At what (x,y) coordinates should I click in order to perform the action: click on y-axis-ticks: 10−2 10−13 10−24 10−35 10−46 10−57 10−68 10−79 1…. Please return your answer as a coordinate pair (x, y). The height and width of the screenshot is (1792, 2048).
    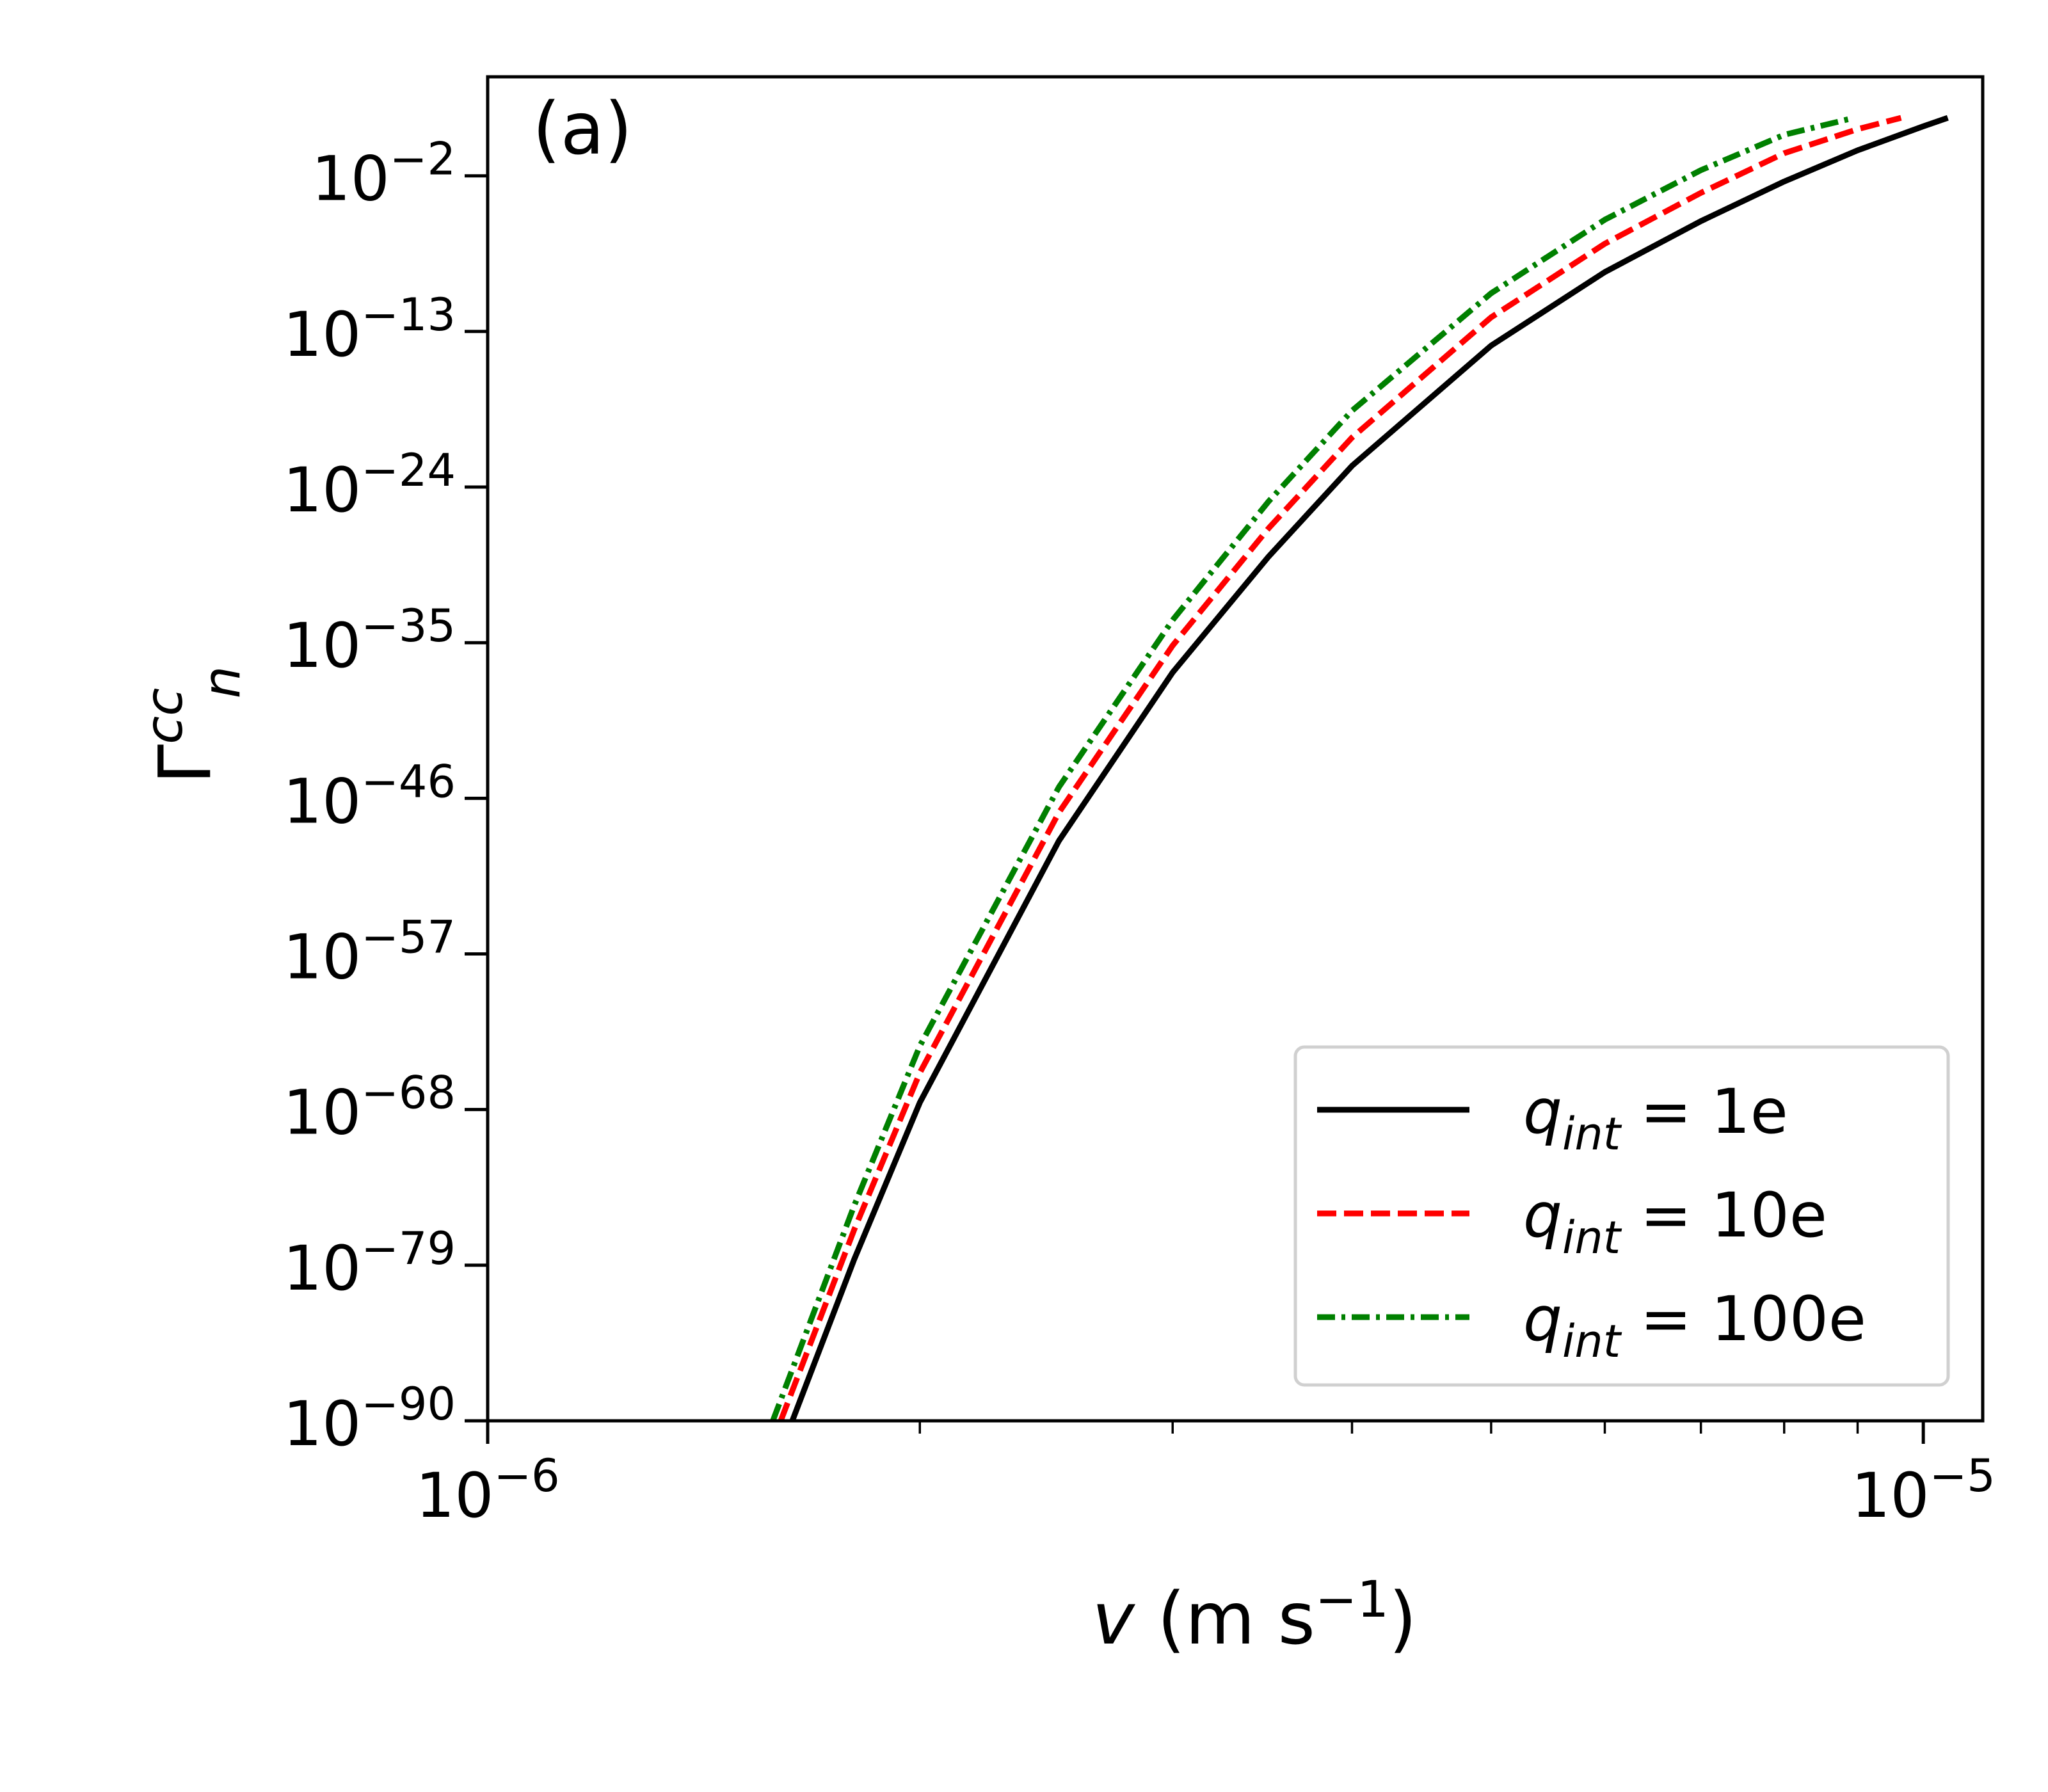
    Looking at the image, I should click on (385, 796).